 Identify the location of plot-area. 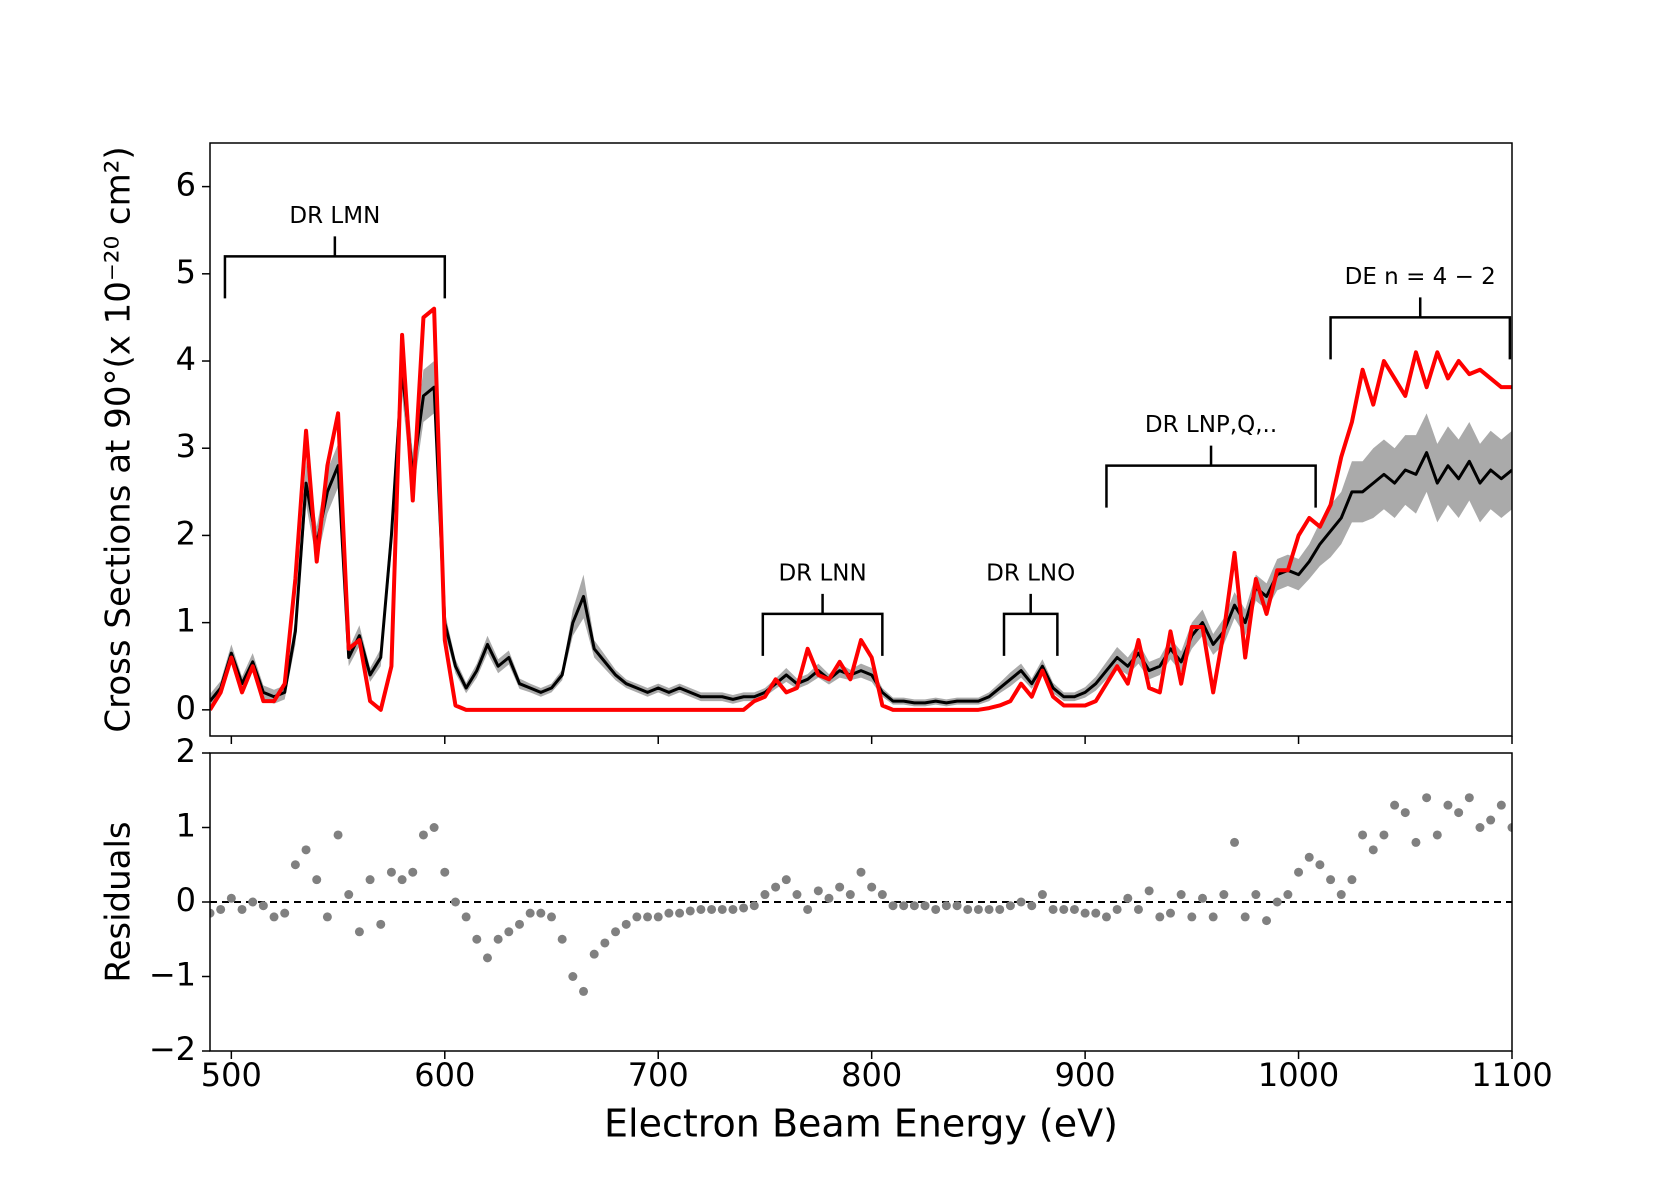
(861, 894).